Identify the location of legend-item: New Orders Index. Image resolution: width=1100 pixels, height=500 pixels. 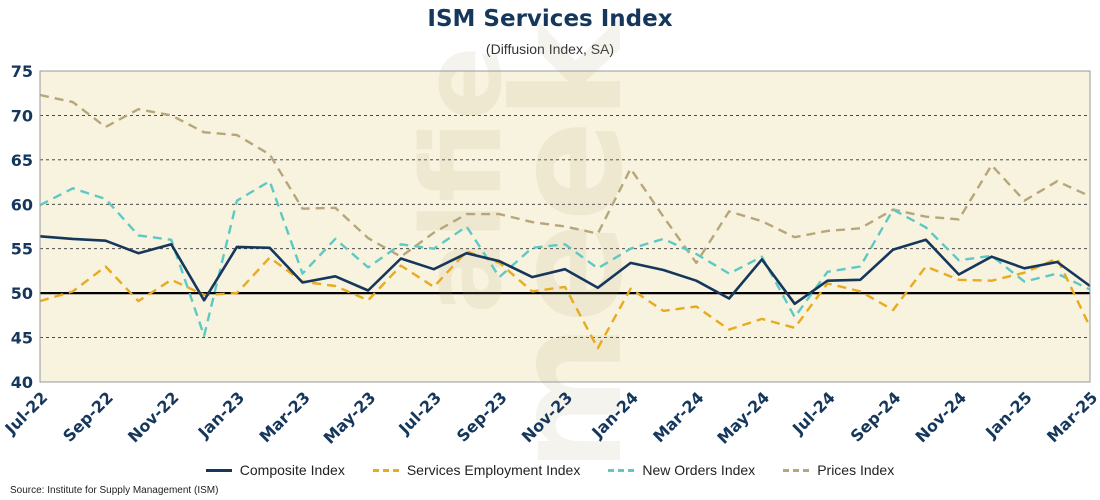
(681, 470).